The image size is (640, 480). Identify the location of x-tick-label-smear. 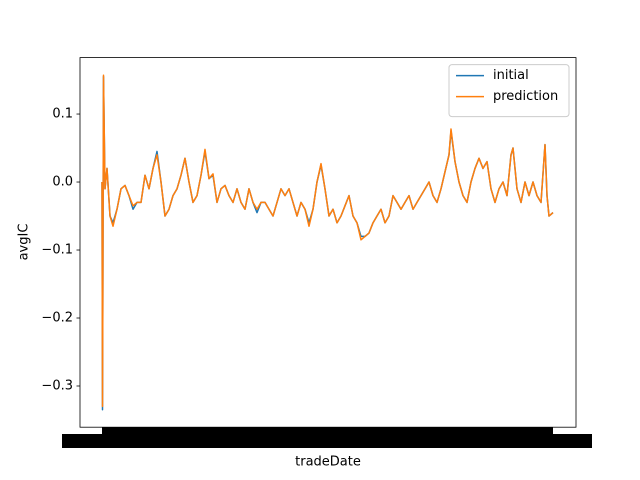
(327, 441).